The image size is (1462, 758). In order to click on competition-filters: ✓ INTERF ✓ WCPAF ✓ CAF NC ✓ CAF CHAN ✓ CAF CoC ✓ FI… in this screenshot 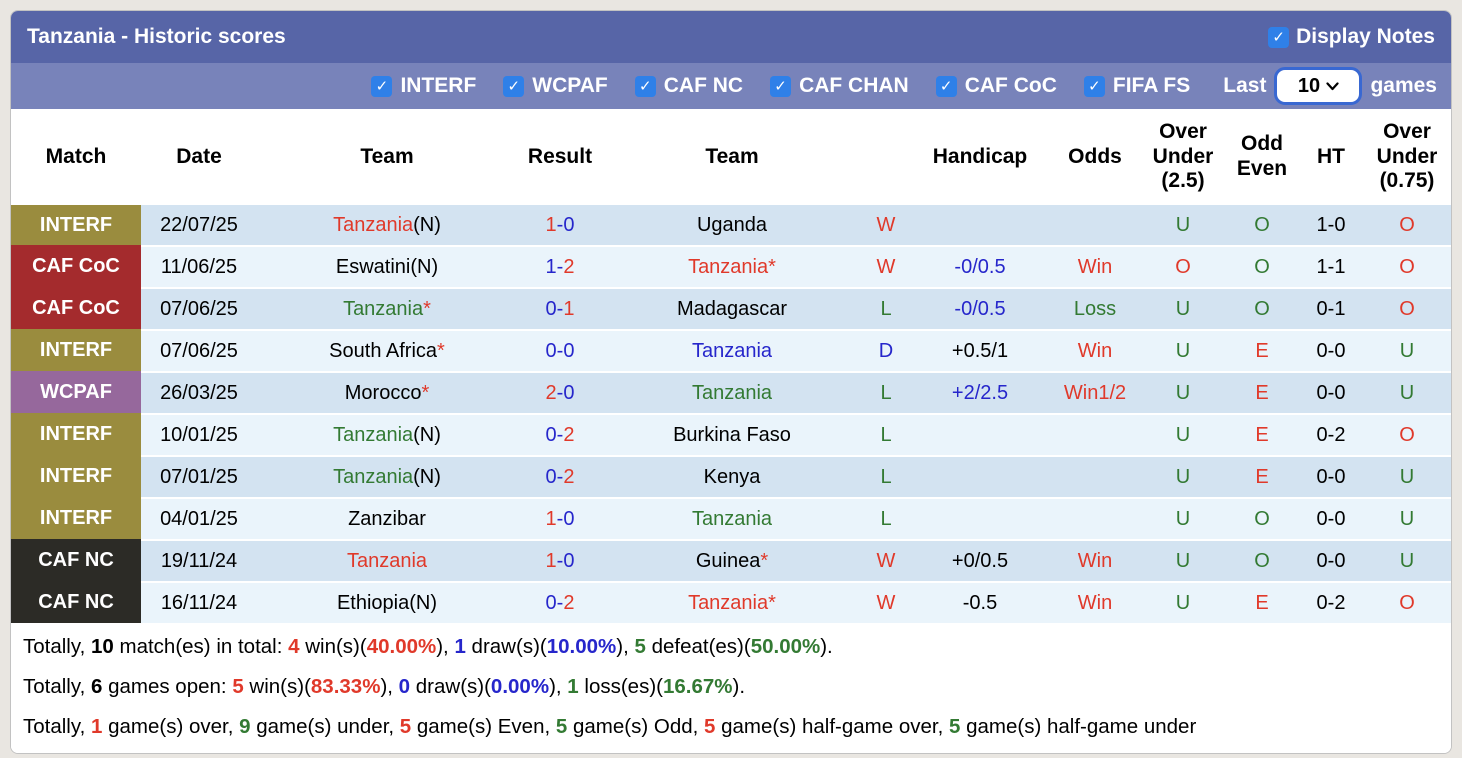, I will do `click(780, 86)`.